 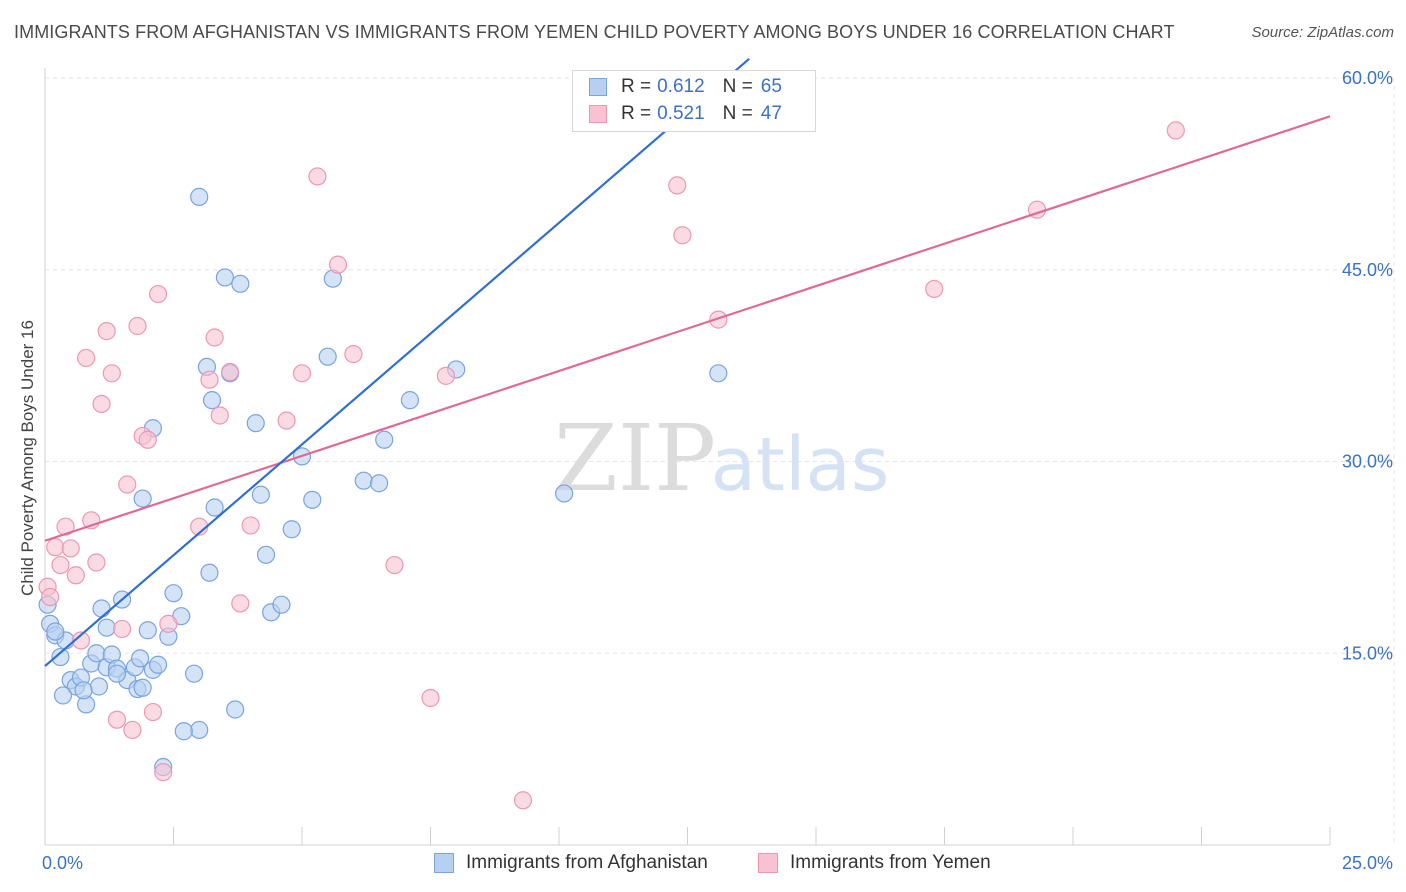 What do you see at coordinates (1367, 863) in the screenshot?
I see `x-tick-label-max: 25.0%` at bounding box center [1367, 863].